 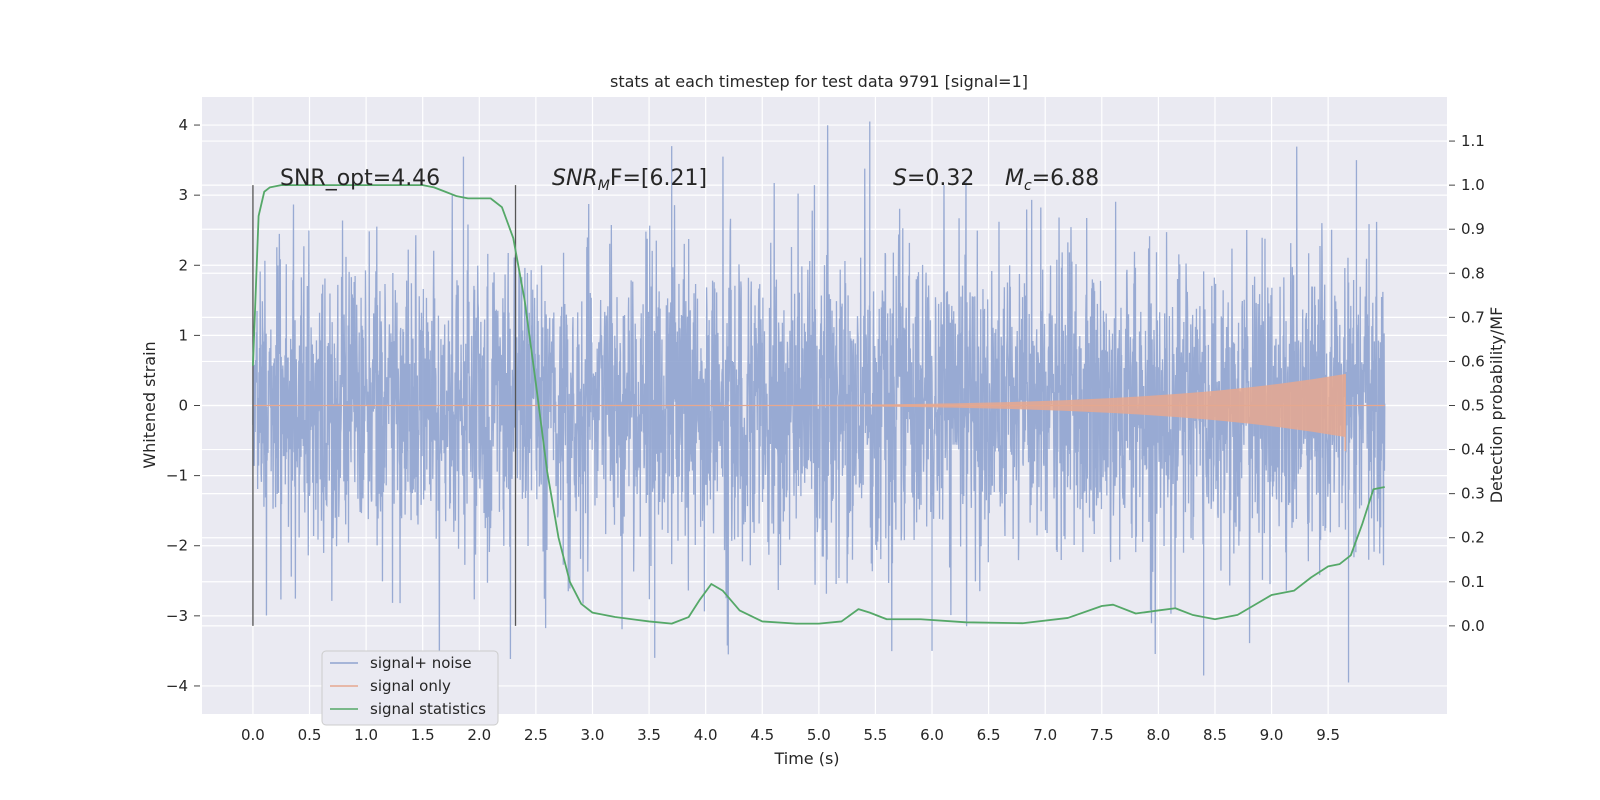 What do you see at coordinates (629, 180) in the screenshot?
I see `annotation-snr-mf: SNRMF=[6.21]` at bounding box center [629, 180].